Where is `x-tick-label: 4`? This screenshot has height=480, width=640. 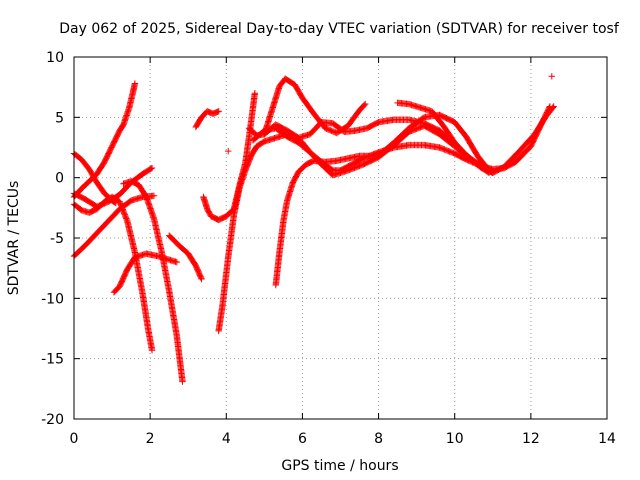 x-tick-label: 4 is located at coordinates (226, 439).